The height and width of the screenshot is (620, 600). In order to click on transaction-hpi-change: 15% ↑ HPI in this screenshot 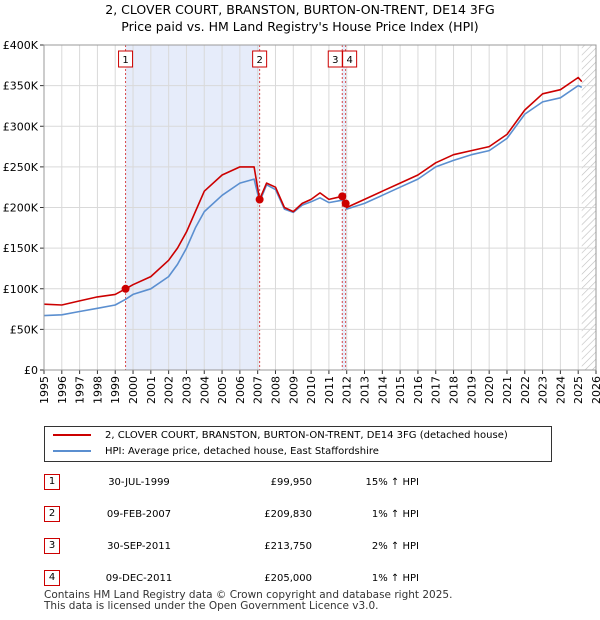, I will do `click(392, 482)`.